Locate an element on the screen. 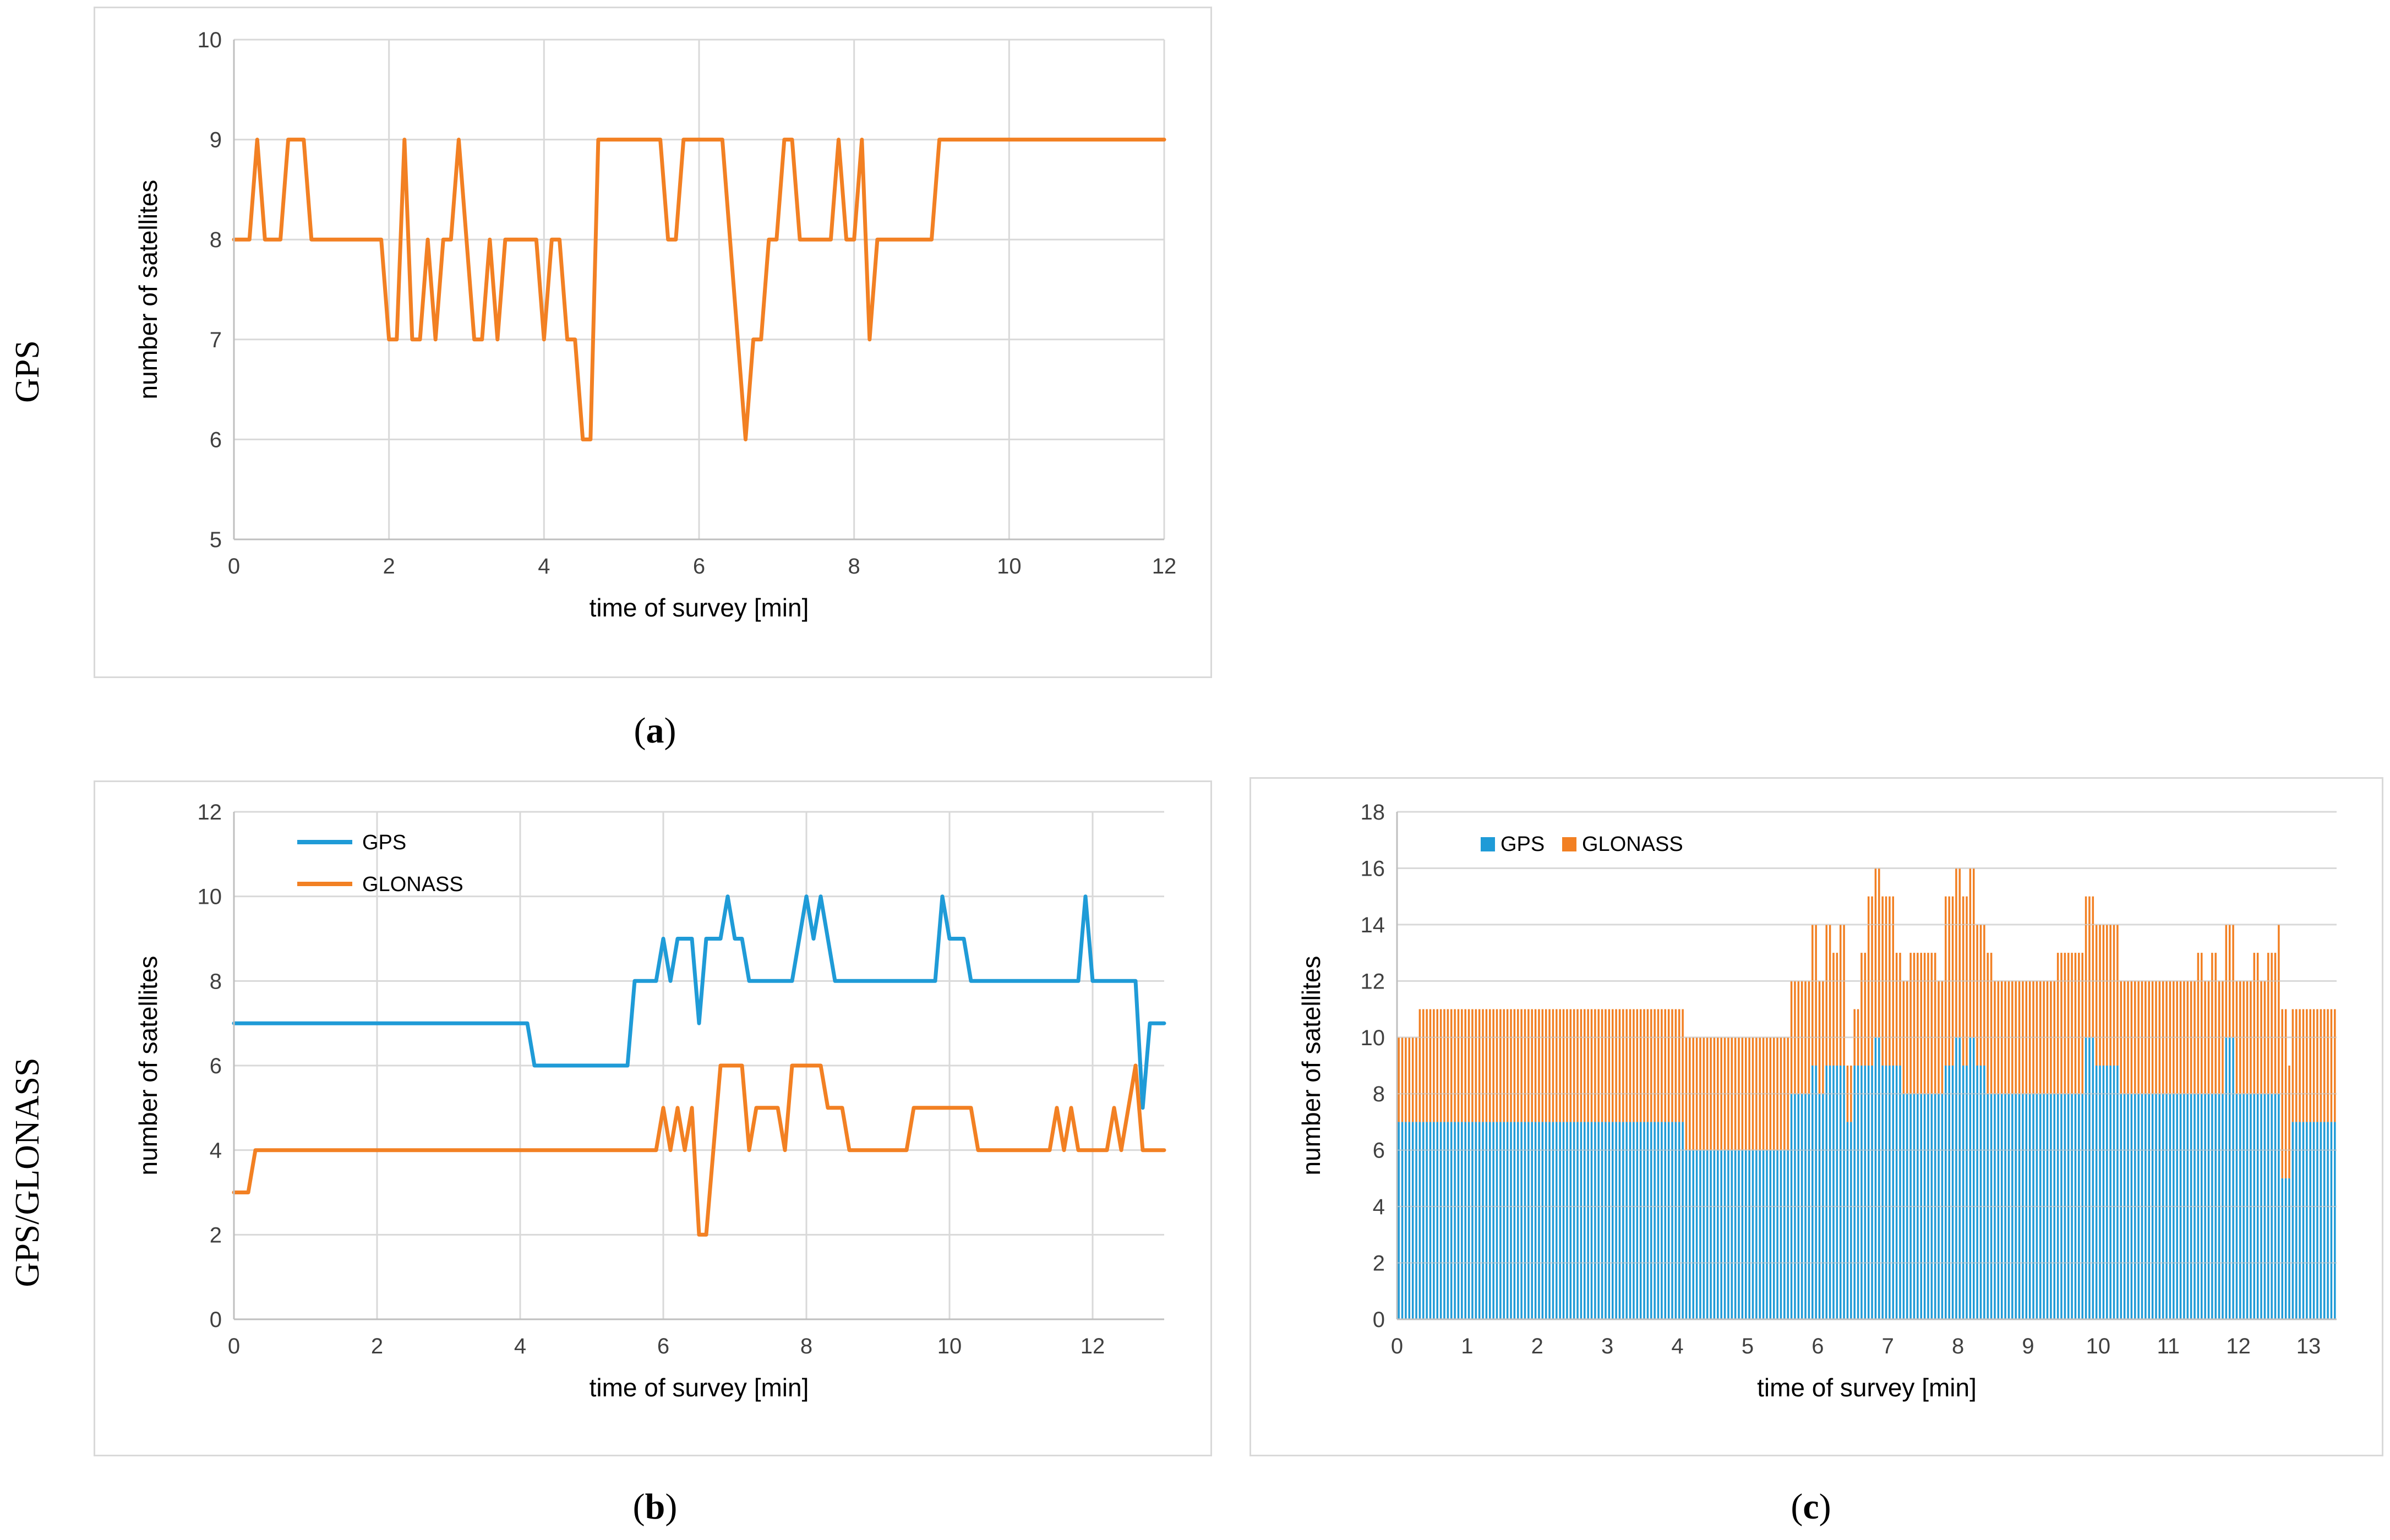  legend-swatch-glonass is located at coordinates (1569, 844).